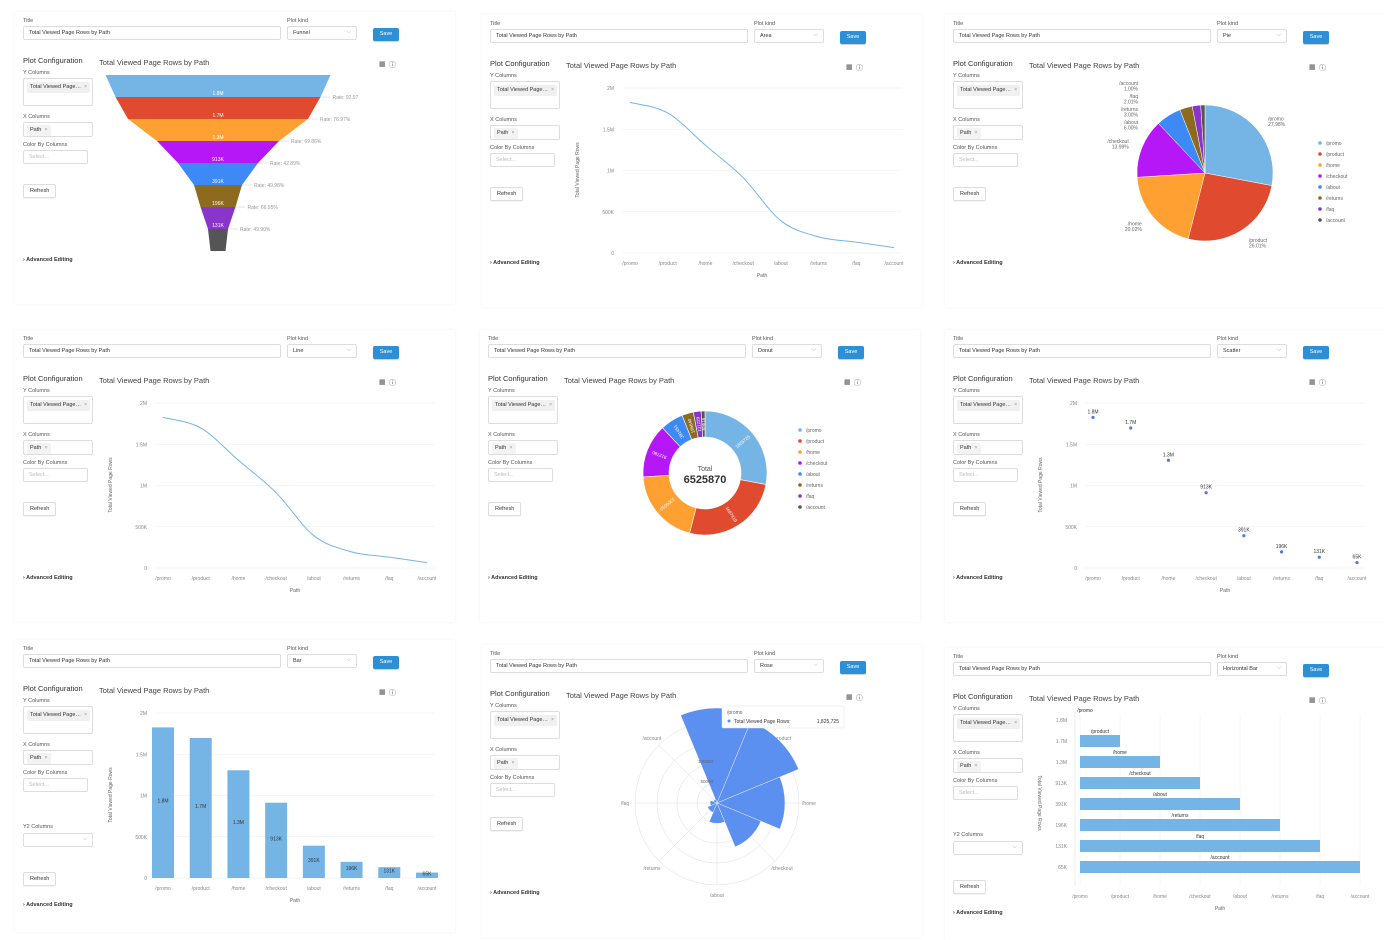 This screenshot has height=940, width=1384. What do you see at coordinates (58, 840) in the screenshot?
I see `y2-columns-select: ⌵` at bounding box center [58, 840].